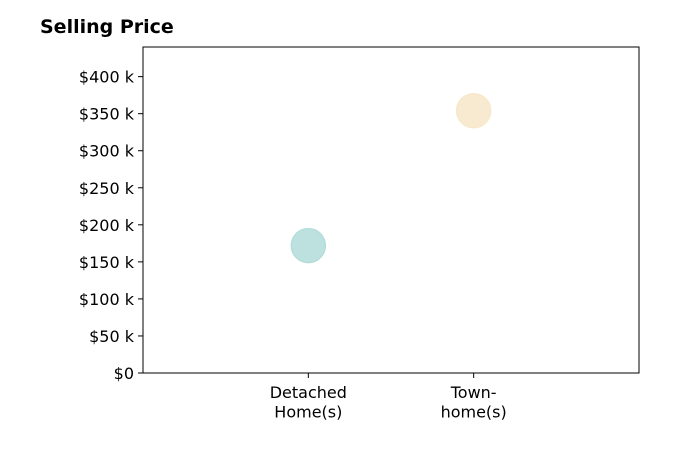  Describe the element at coordinates (473, 392) in the screenshot. I see `x-tick-label: Town-` at that location.